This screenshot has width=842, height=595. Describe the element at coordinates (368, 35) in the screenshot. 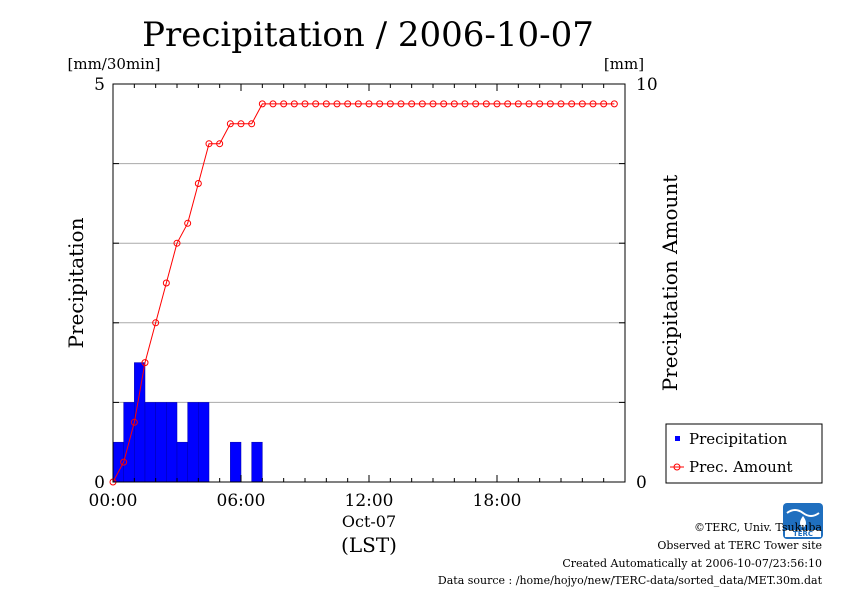

I see `chart-title: Precipitation / 2006-10-07` at that location.